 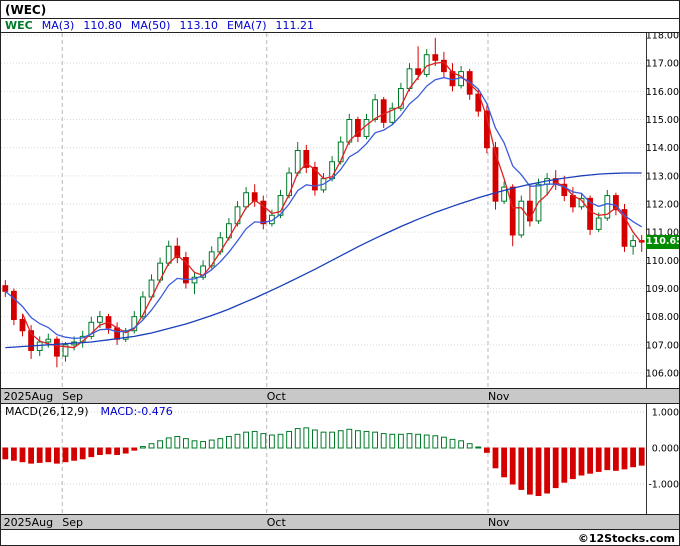 What do you see at coordinates (295, 25) in the screenshot?
I see `ema7-value: 111.21` at bounding box center [295, 25].